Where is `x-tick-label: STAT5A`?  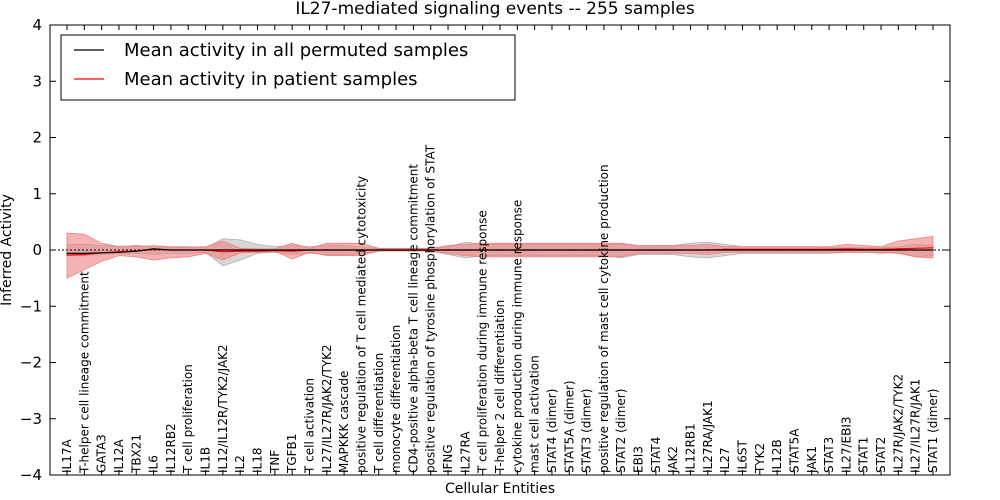
x-tick-label: STAT5A is located at coordinates (794, 450).